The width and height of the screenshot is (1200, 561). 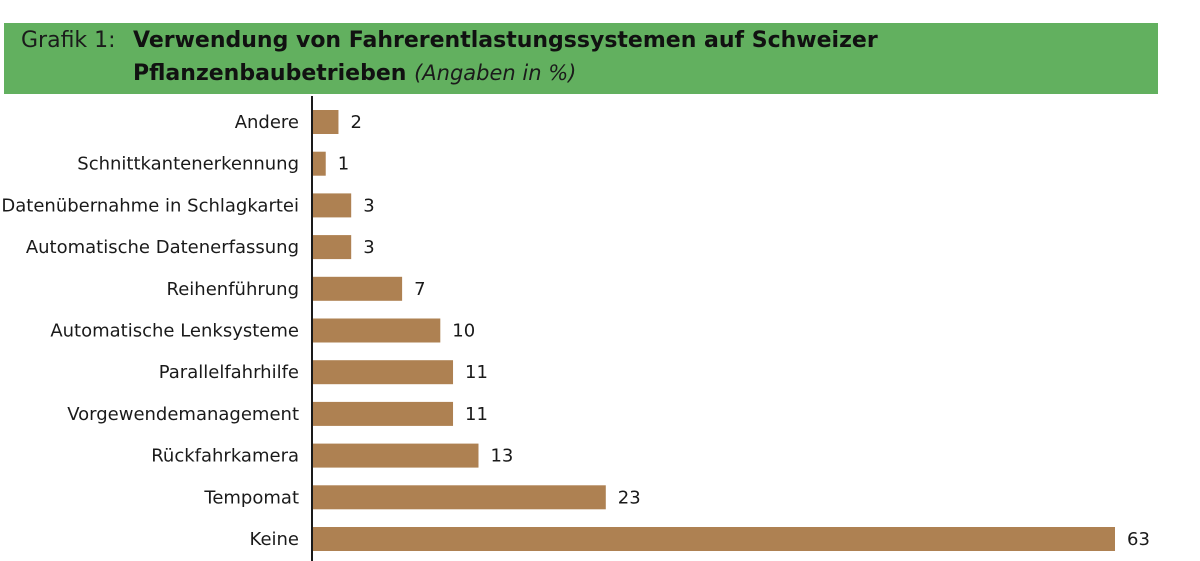 What do you see at coordinates (68, 40) in the screenshot?
I see `figure-label: Grafik 1:` at bounding box center [68, 40].